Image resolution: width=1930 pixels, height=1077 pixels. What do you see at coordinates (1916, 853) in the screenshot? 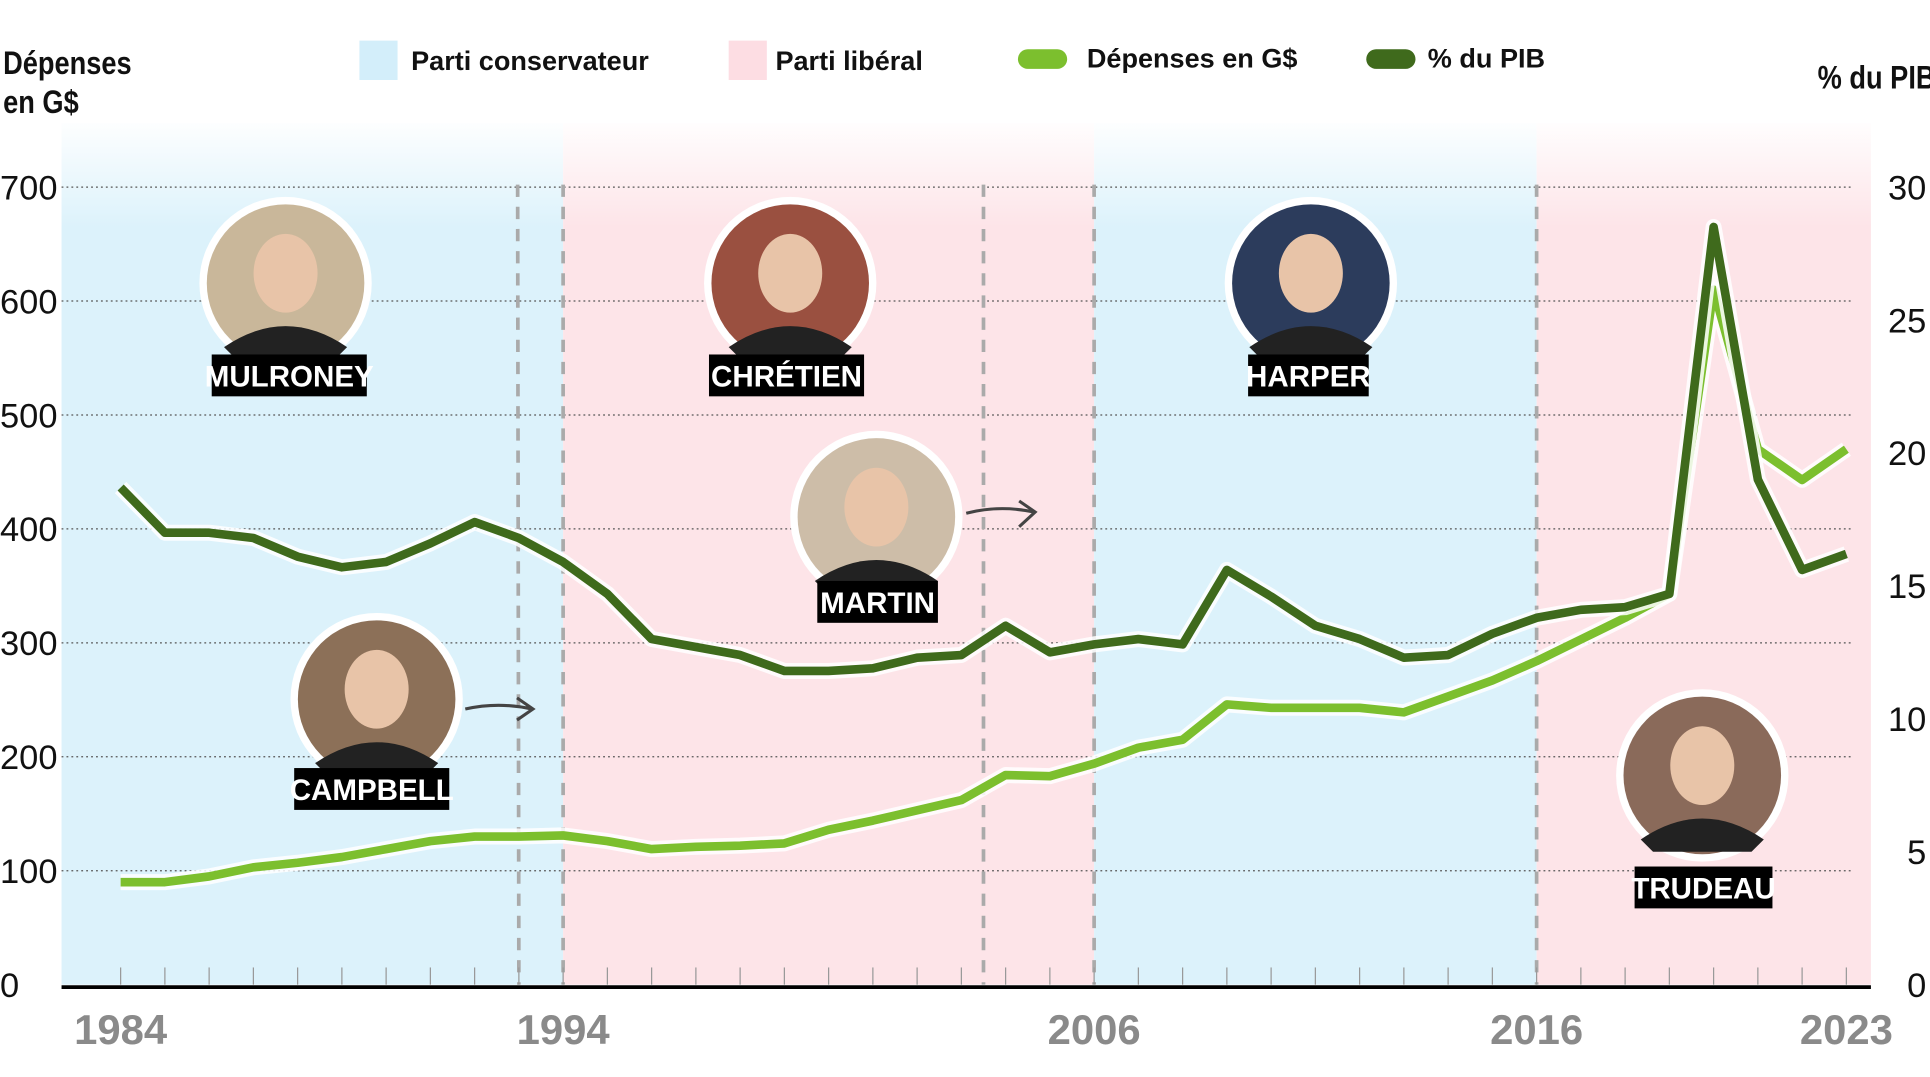
I see `right-tick-label: 5` at bounding box center [1916, 853].